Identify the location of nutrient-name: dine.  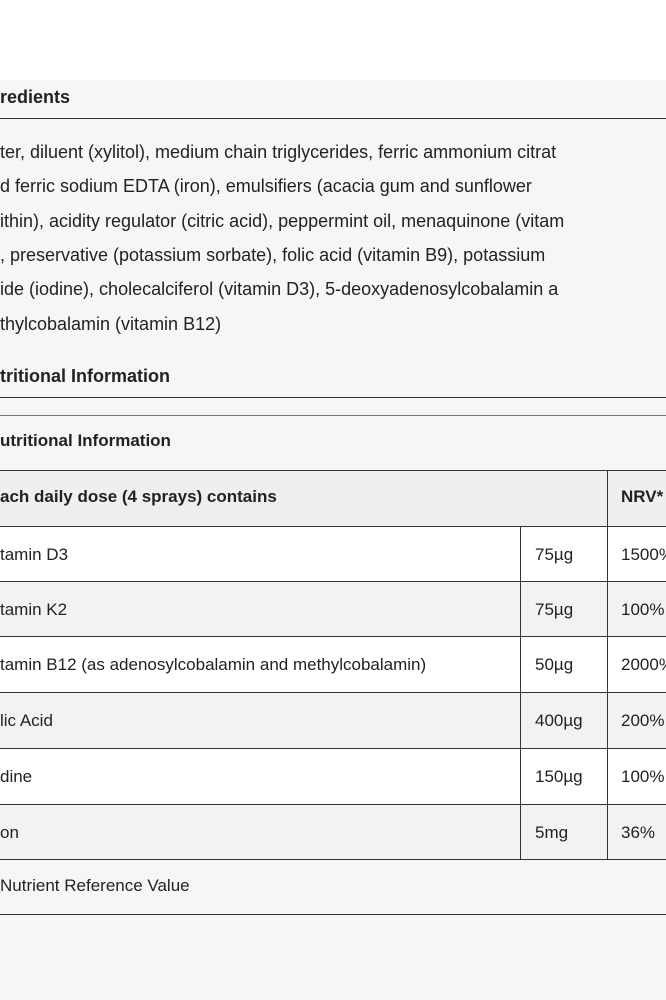
(16, 776).